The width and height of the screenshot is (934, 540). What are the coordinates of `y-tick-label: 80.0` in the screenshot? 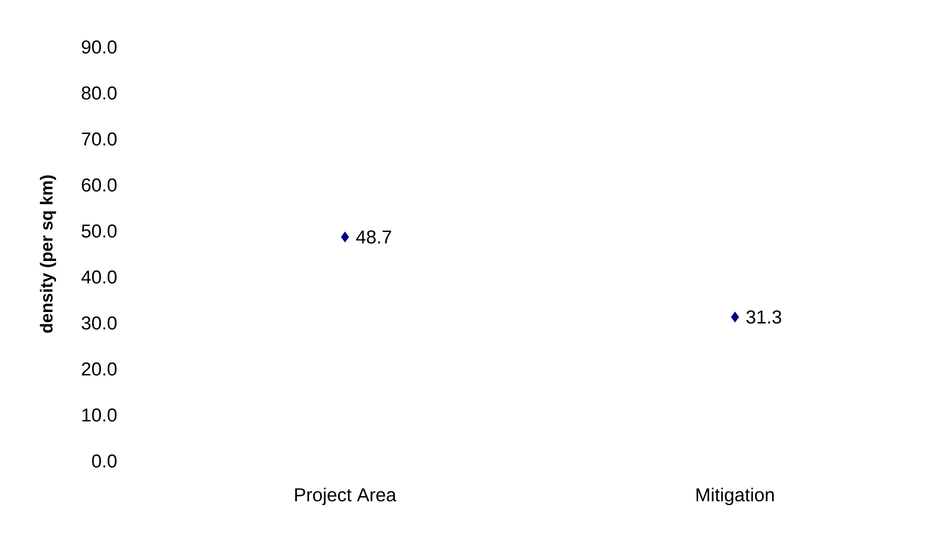 It's located at (99, 93).